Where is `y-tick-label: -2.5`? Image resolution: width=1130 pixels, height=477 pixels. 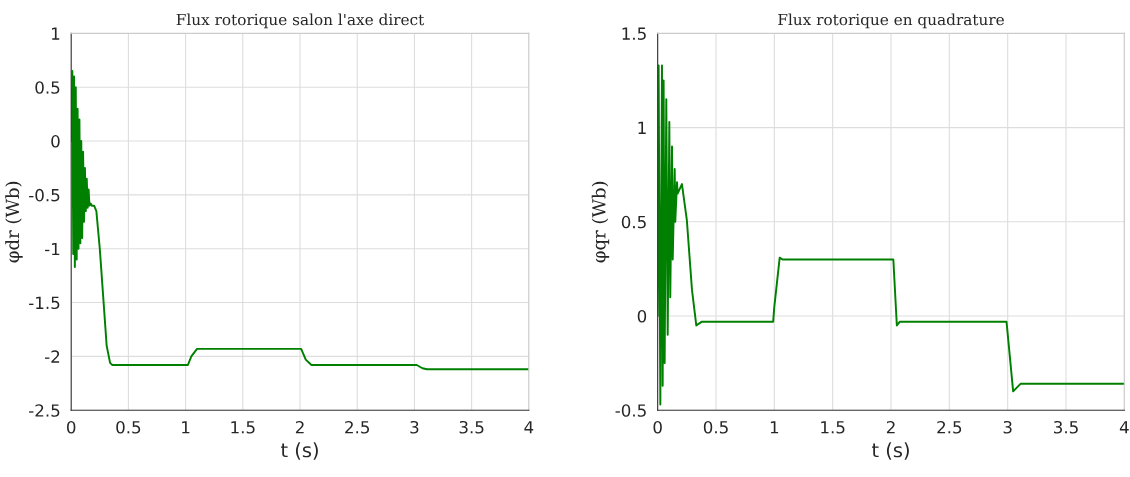
y-tick-label: -2.5 is located at coordinates (44, 410).